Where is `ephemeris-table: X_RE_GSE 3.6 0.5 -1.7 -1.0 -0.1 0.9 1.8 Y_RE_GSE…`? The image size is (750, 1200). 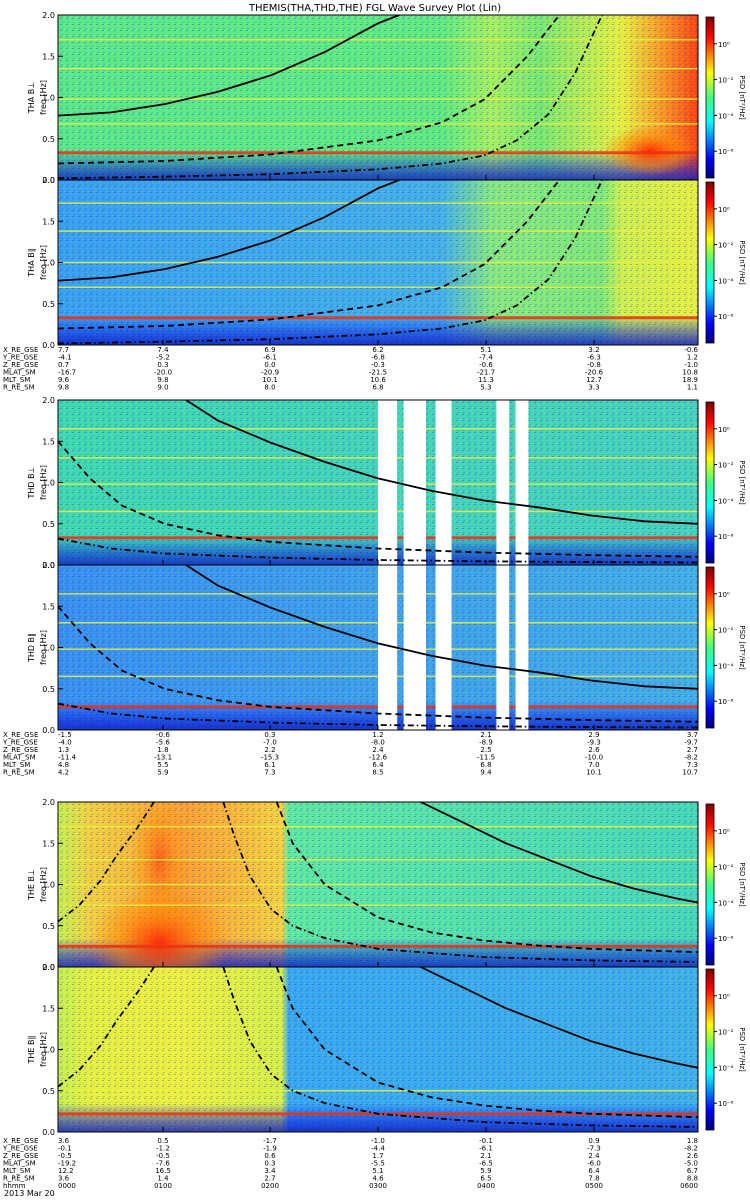
ephemeris-table: X_RE_GSE 3.6 0.5 -1.7 -1.0 -0.1 0.9 1.8 Y_RE_GSE… is located at coordinates (350, 1163).